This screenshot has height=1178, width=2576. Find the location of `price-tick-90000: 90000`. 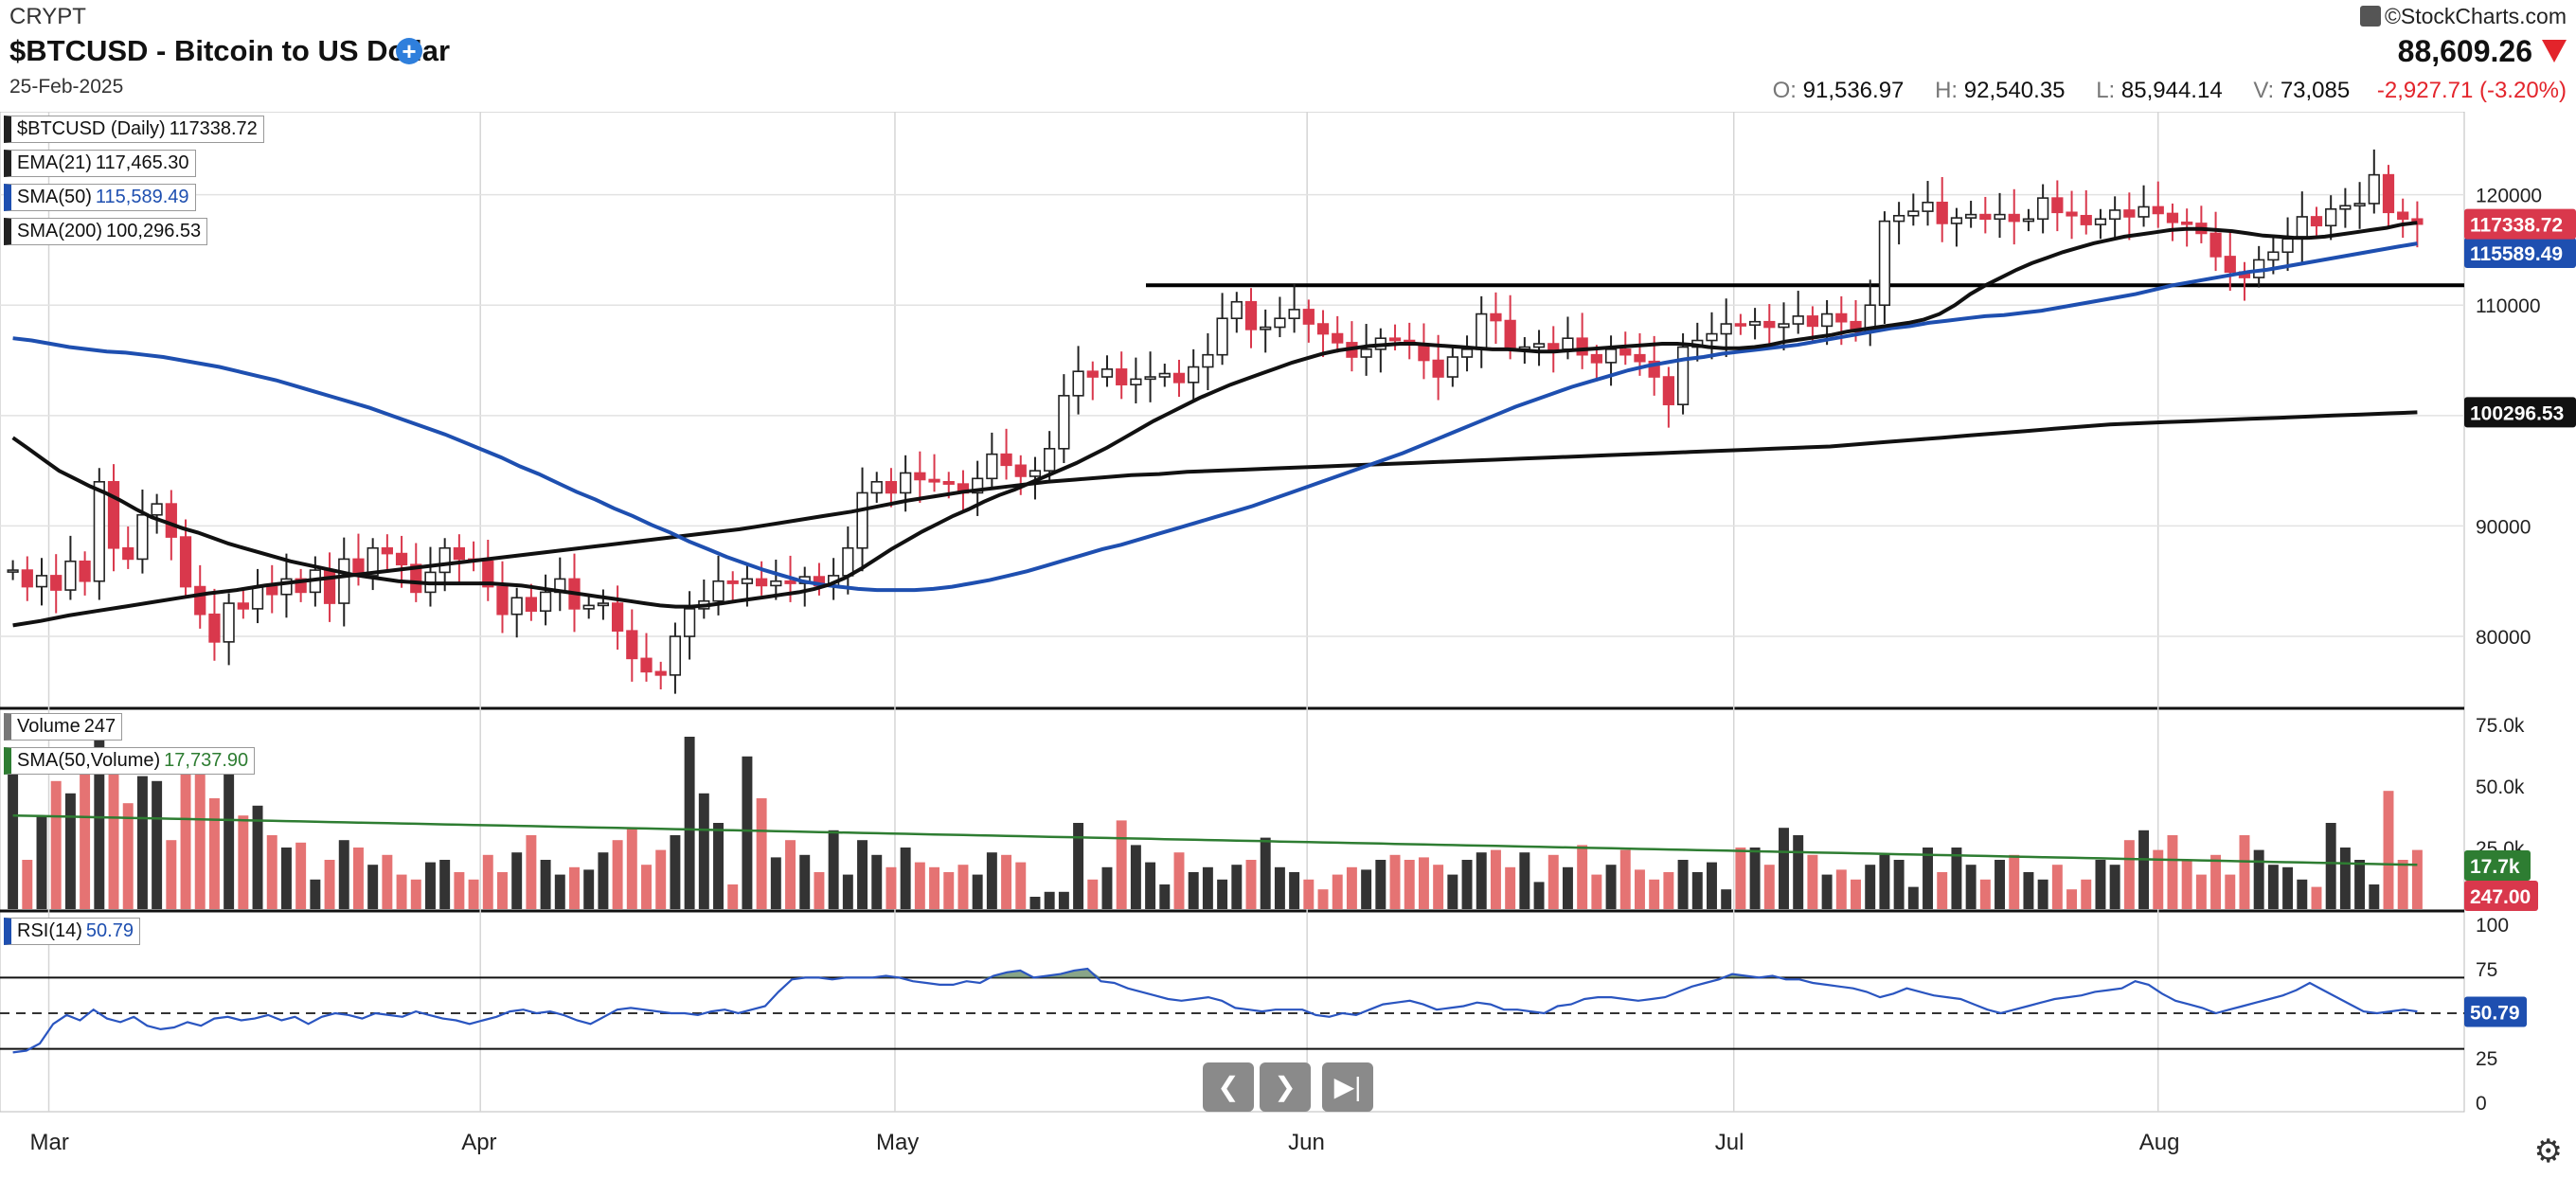

price-tick-90000: 90000 is located at coordinates (2503, 527).